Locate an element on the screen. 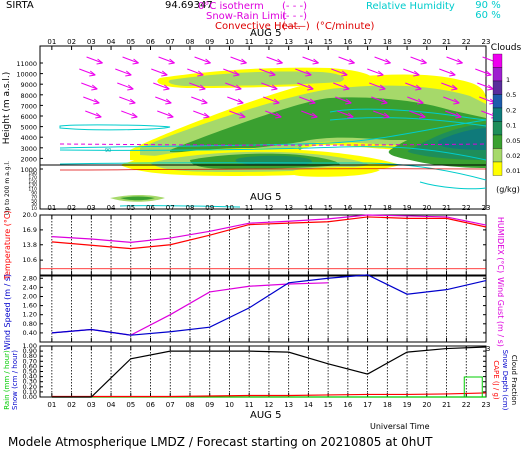 The image size is (528, 450). cloud-ytick-upper: 6000 is located at coordinates (28, 117).